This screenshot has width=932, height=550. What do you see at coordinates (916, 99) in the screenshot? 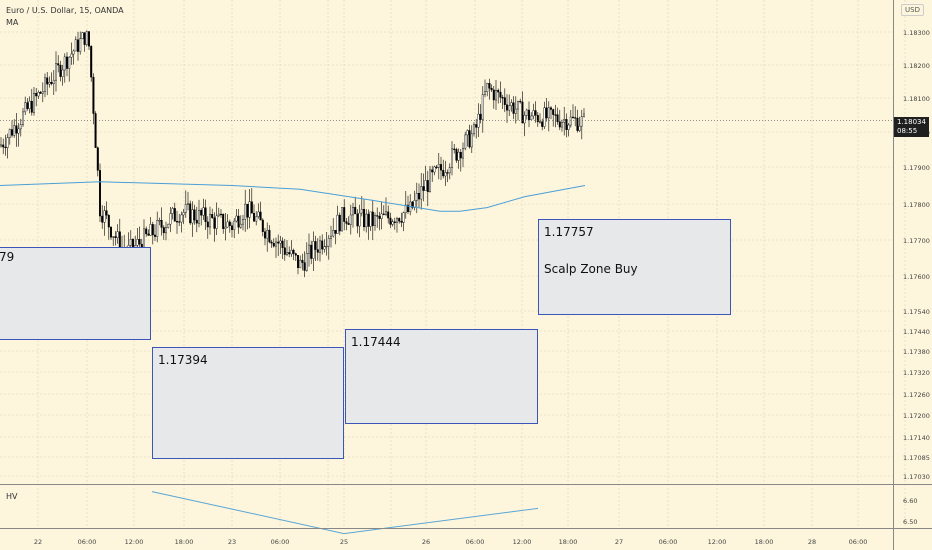
I see `y-tick-label: 1.18100` at bounding box center [916, 99].